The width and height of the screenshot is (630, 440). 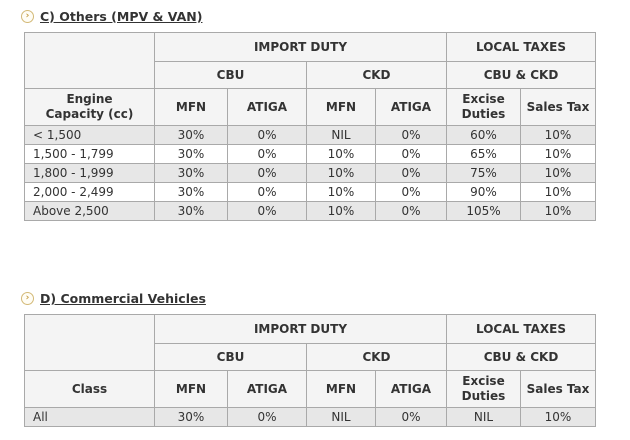 I want to click on section-heading-d: › D) Commercial Vehicles, so click(x=325, y=298).